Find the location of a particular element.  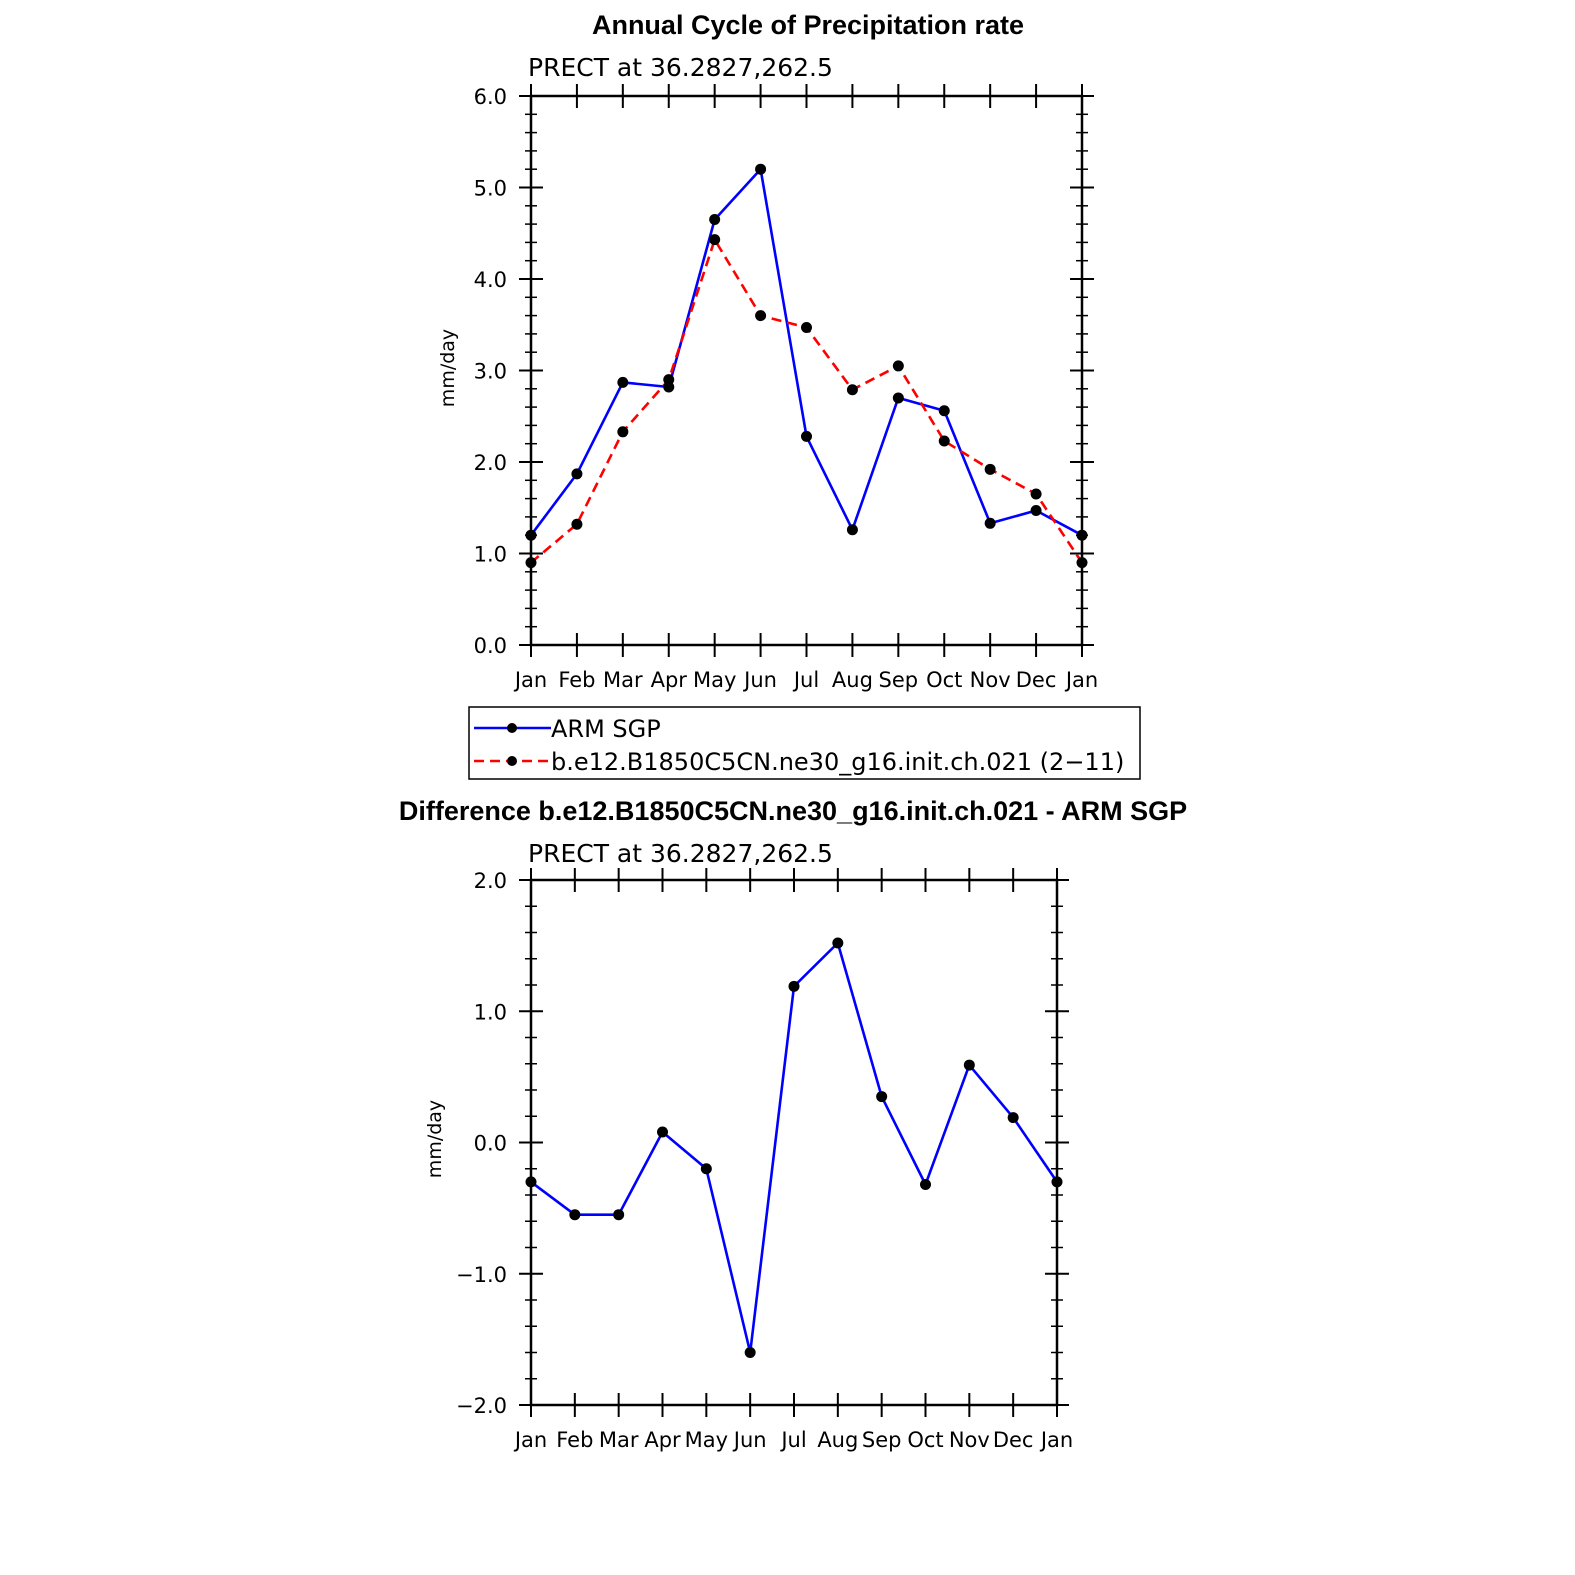

legend-label-arm-sgp: ARM SGP is located at coordinates (606, 729).